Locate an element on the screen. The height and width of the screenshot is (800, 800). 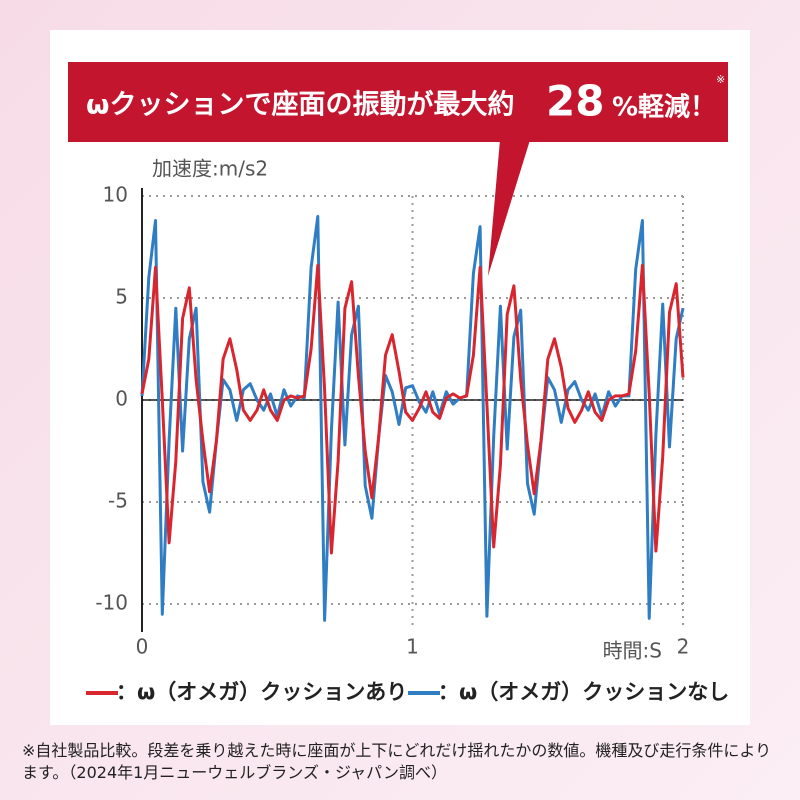
x-axis-label: 時間:S is located at coordinates (632, 651).